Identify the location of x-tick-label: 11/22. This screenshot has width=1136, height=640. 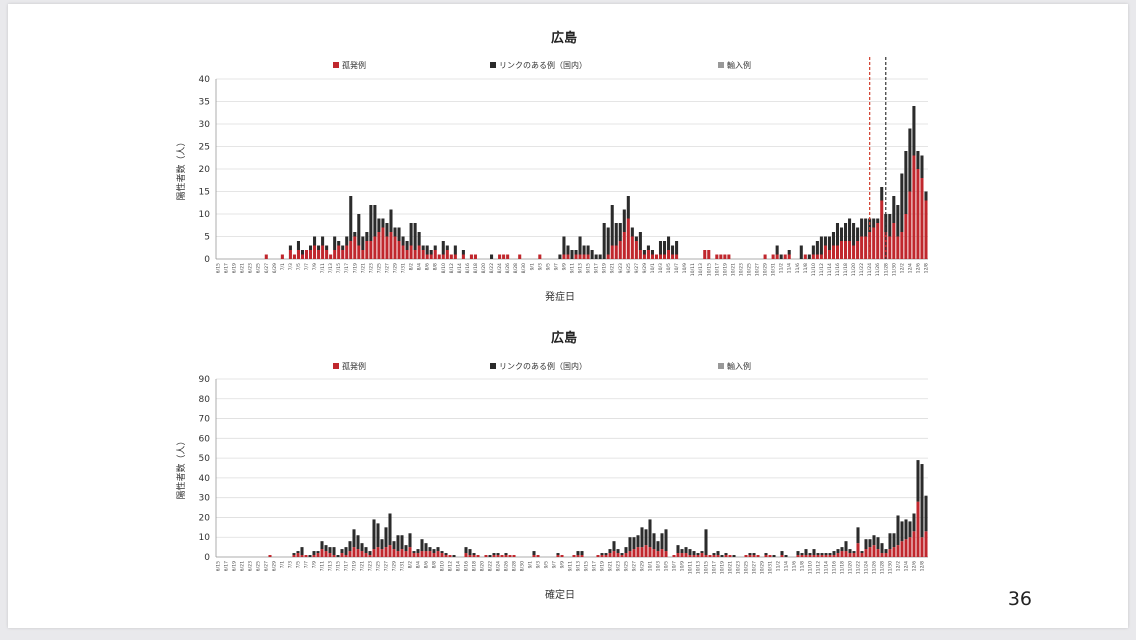
(862, 269).